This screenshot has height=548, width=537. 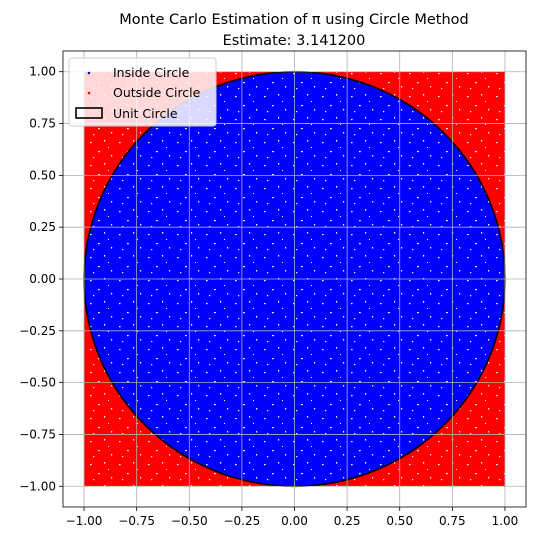 What do you see at coordinates (84, 521) in the screenshot?
I see `x-tick-label: −1.00` at bounding box center [84, 521].